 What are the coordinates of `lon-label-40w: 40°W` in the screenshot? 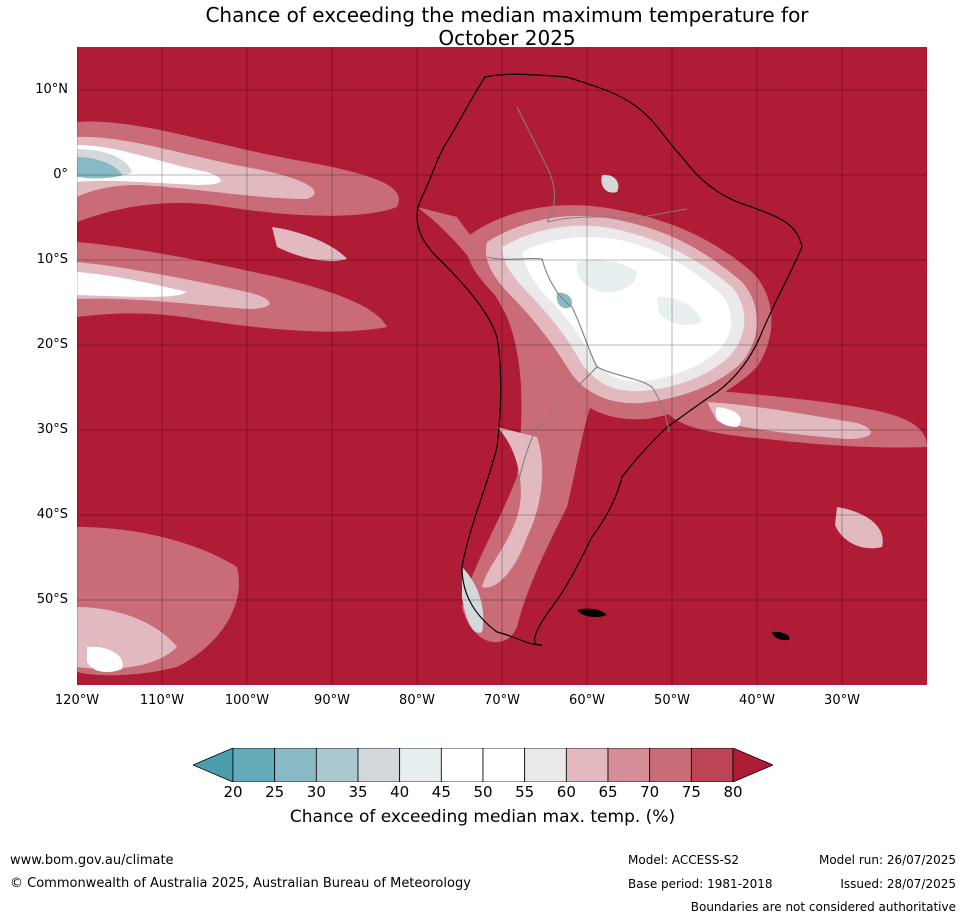 It's located at (757, 700).